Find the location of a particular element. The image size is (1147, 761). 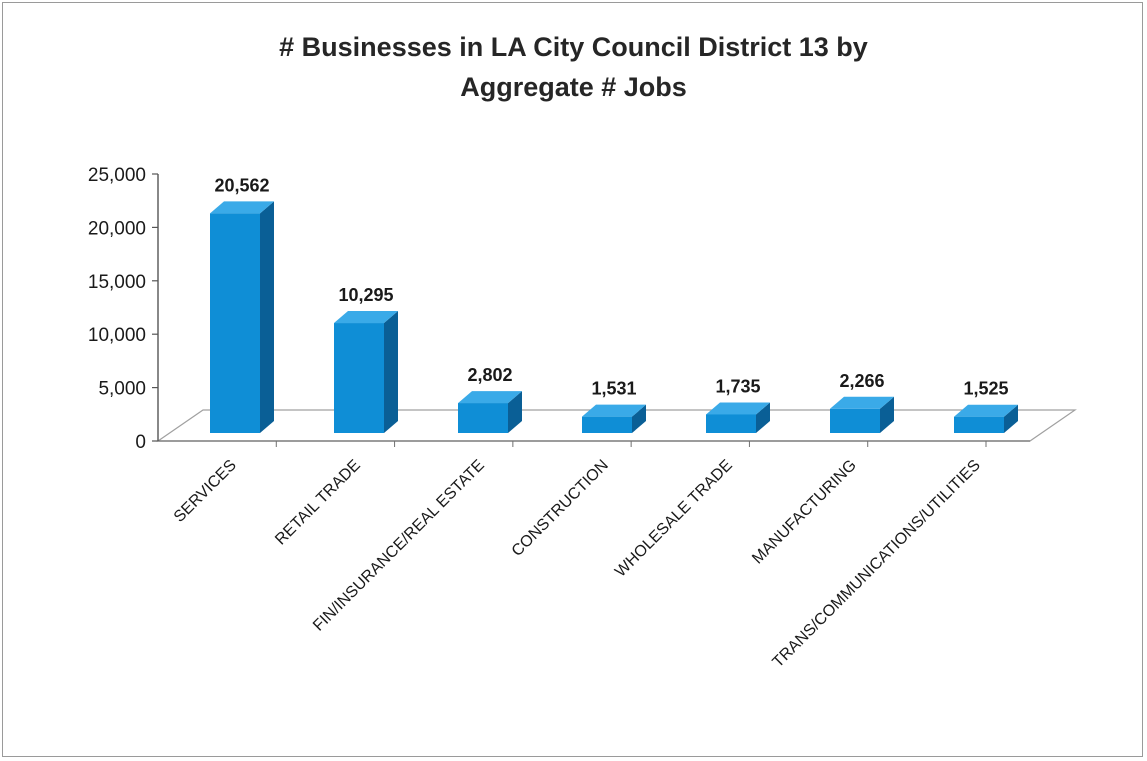

category-label: SERVICES is located at coordinates (205, 491).